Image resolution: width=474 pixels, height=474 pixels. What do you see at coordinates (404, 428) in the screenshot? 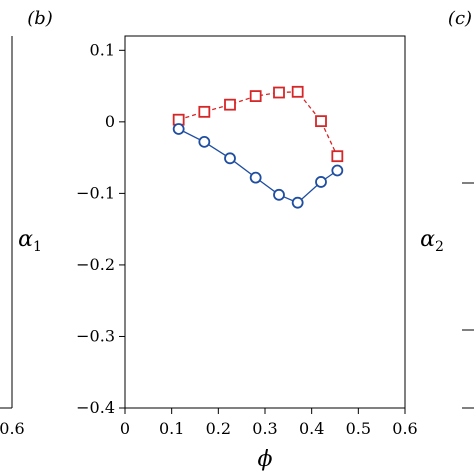
I see `x-tick-label: 0.6` at bounding box center [404, 428].